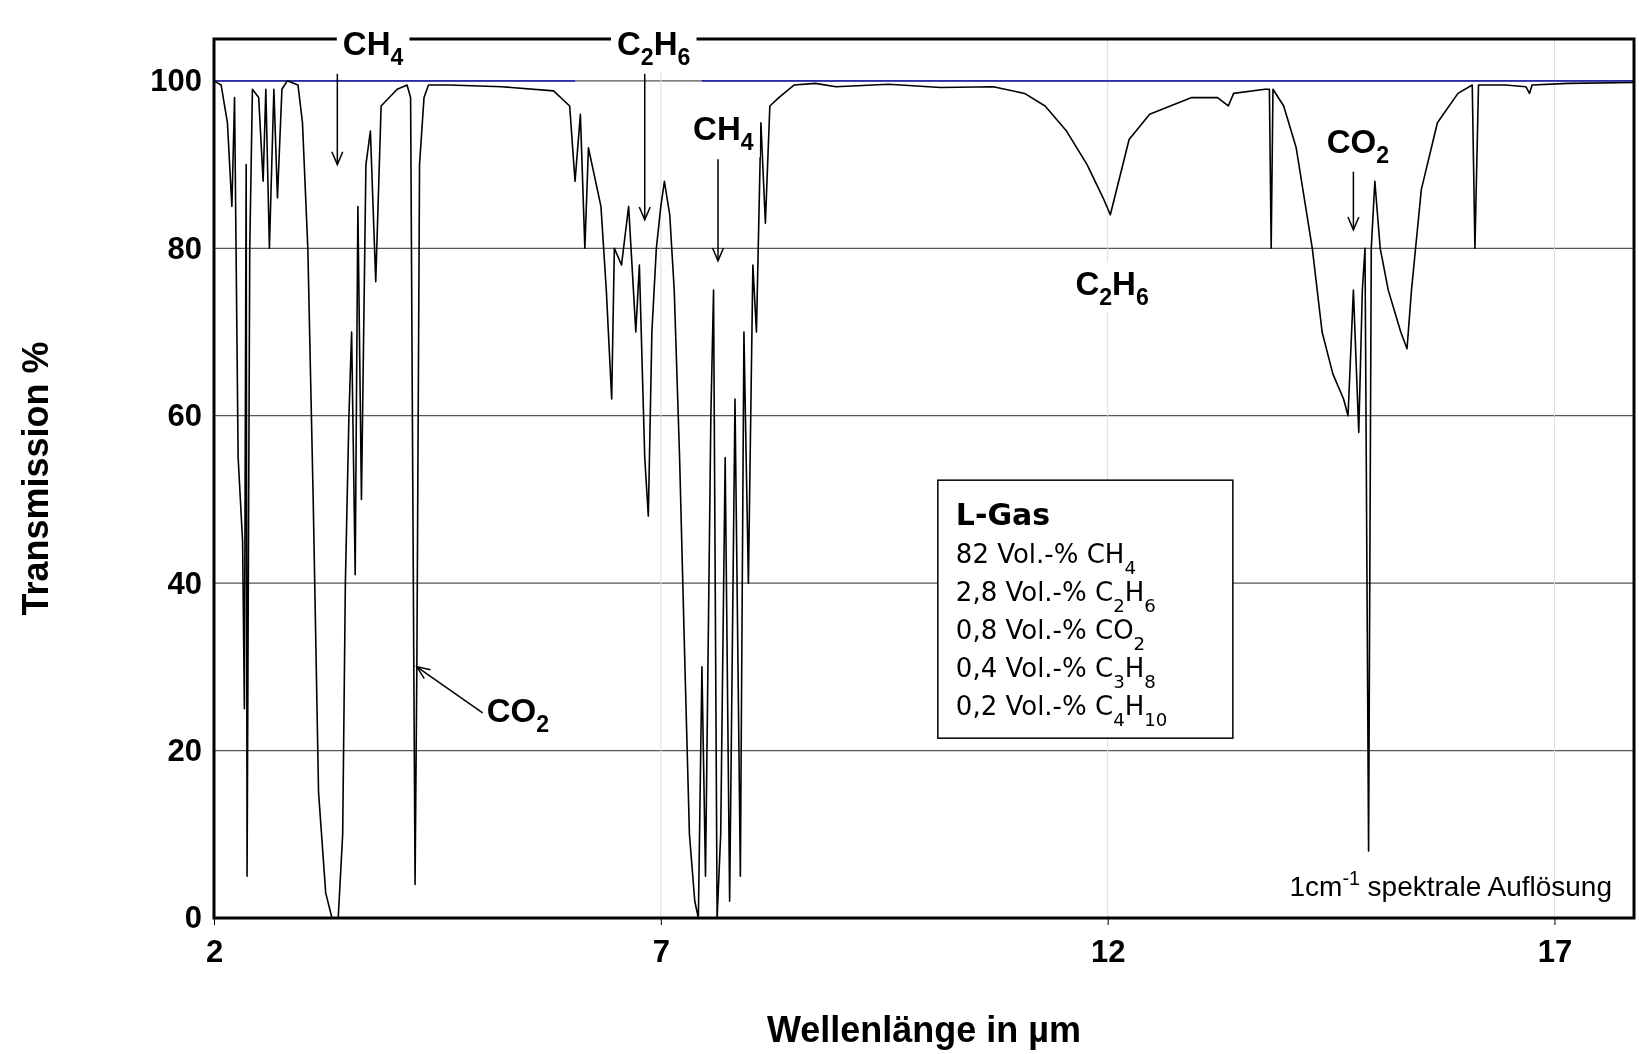  Describe the element at coordinates (184, 583) in the screenshot. I see `y-tick-label: 40` at that location.